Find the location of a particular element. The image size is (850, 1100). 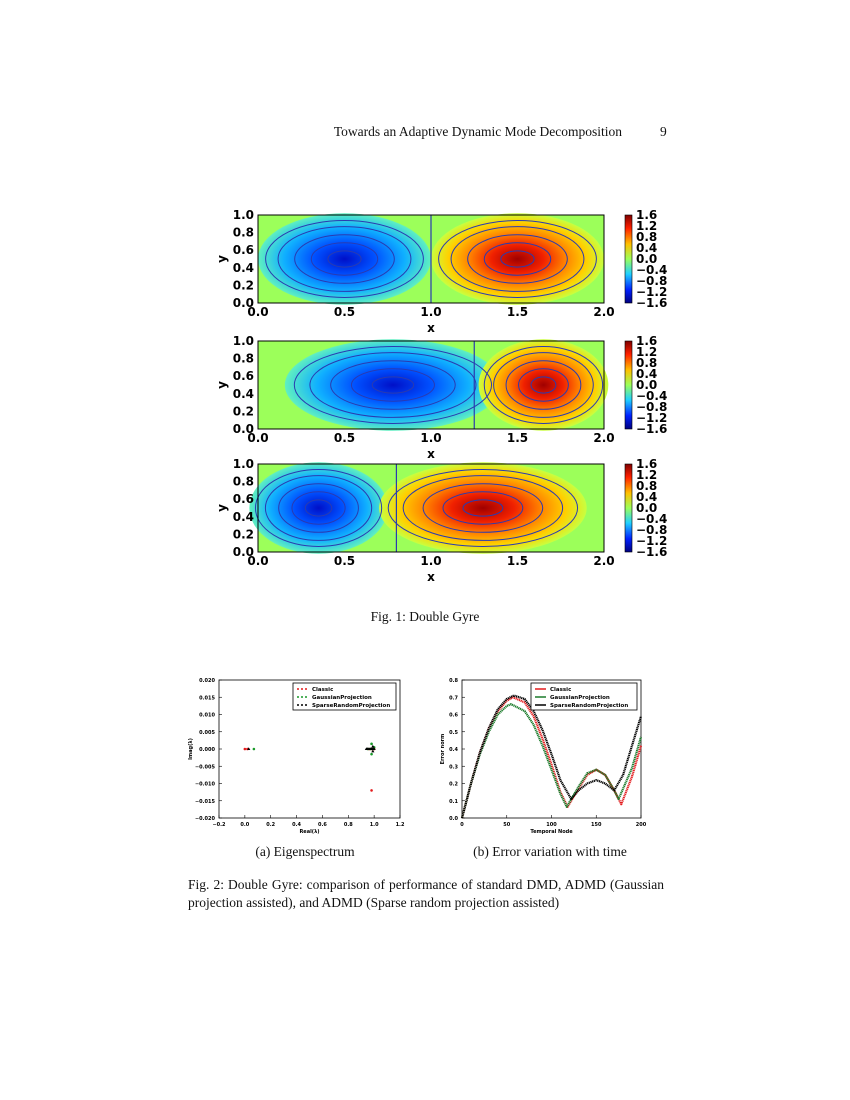

x-tick-label: 0.2 is located at coordinates (270, 825).